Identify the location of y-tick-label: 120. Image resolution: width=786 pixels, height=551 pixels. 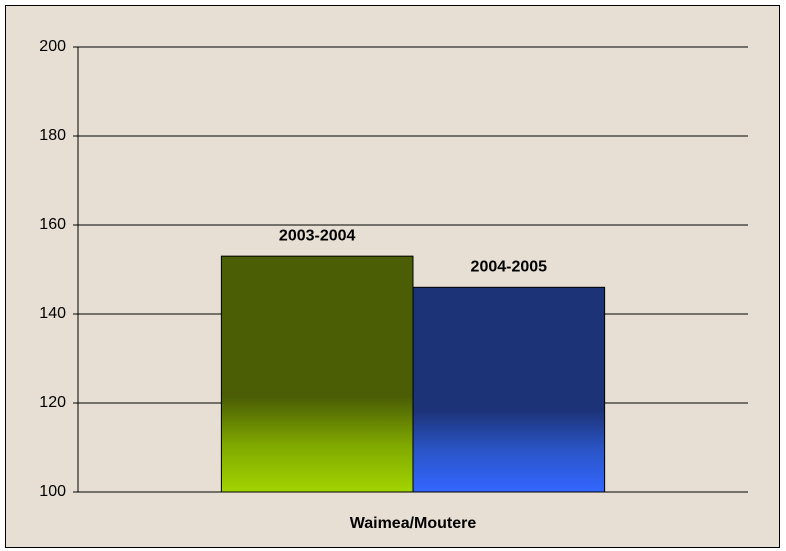
(52, 402).